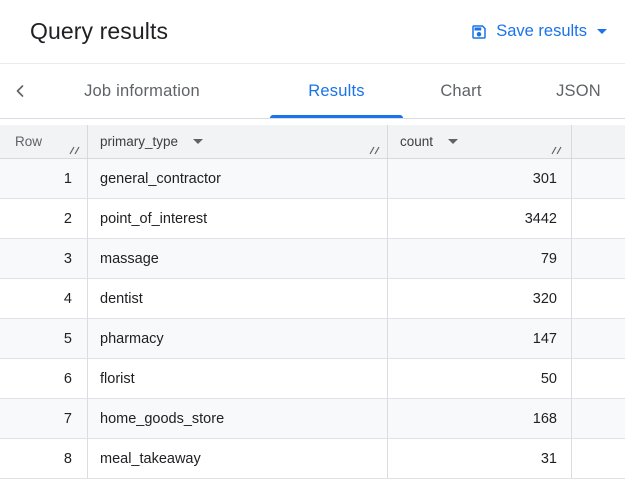 This screenshot has height=479, width=625. I want to click on column-header-count: count, so click(480, 141).